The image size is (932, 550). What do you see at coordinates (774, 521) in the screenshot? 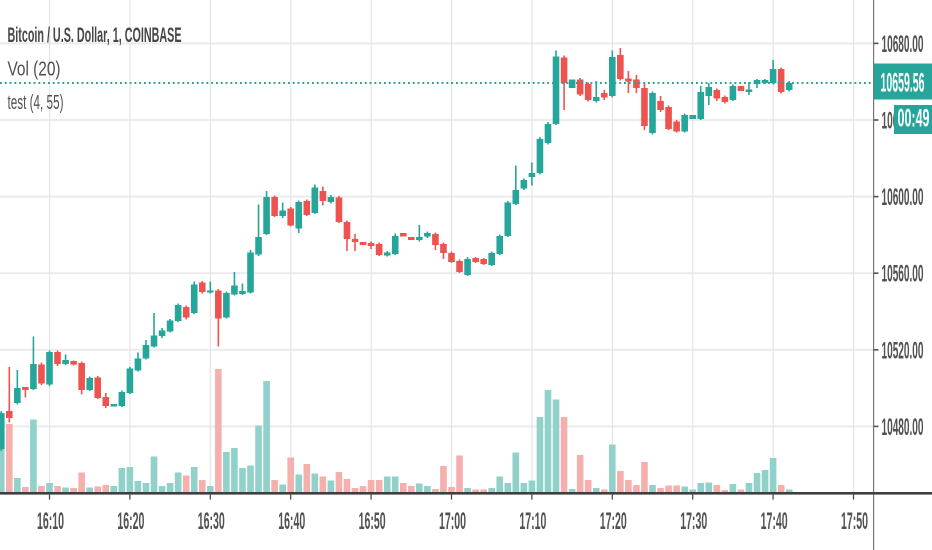
I see `svg-text: 17:40` at bounding box center [774, 521].